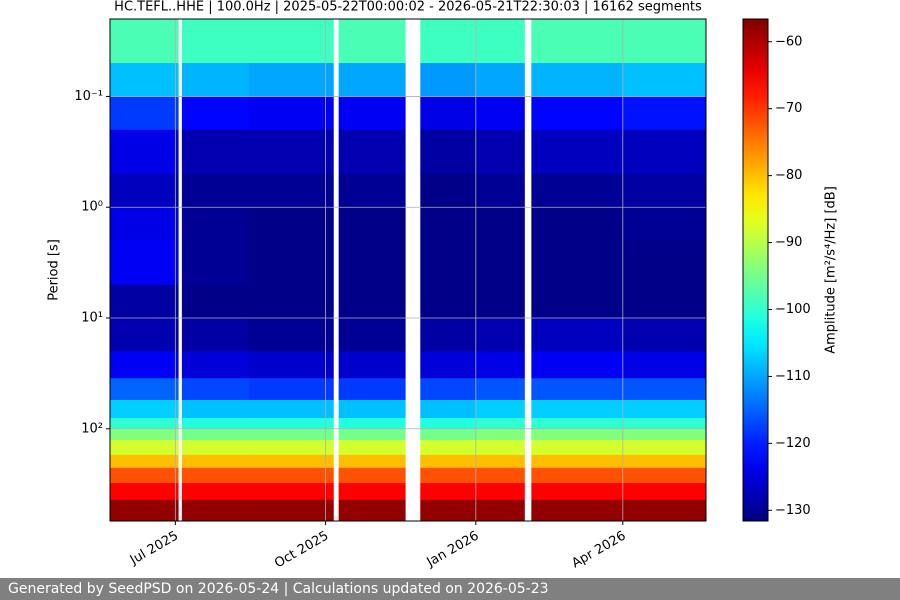 The height and width of the screenshot is (600, 900). Describe the element at coordinates (54, 270) in the screenshot. I see `y-axis-label: Period [s]` at that location.